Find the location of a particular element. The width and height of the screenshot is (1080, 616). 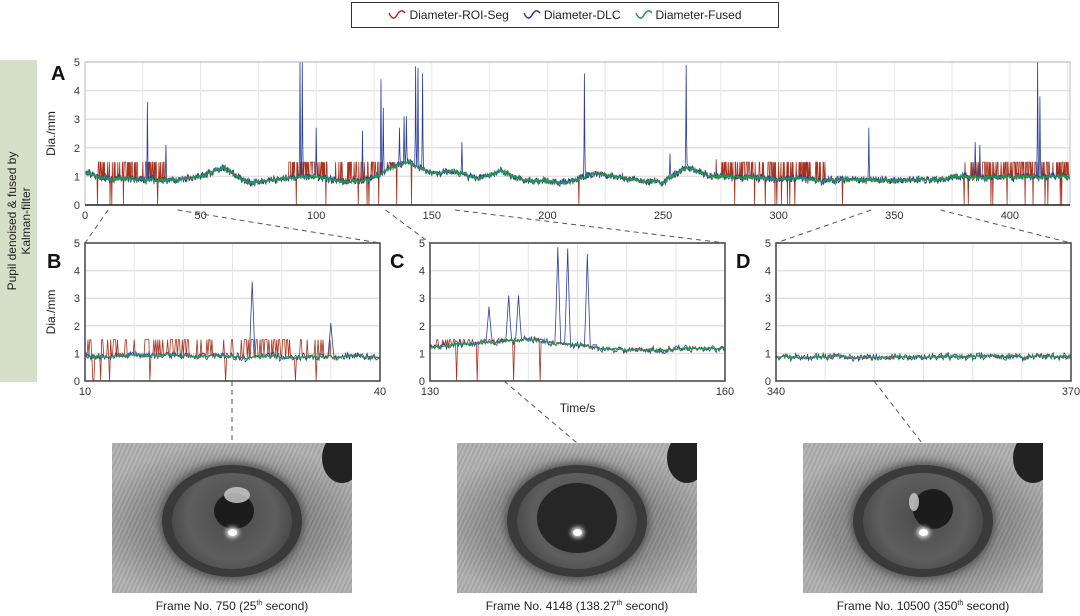

x-tick-label: 10 is located at coordinates (85, 392).